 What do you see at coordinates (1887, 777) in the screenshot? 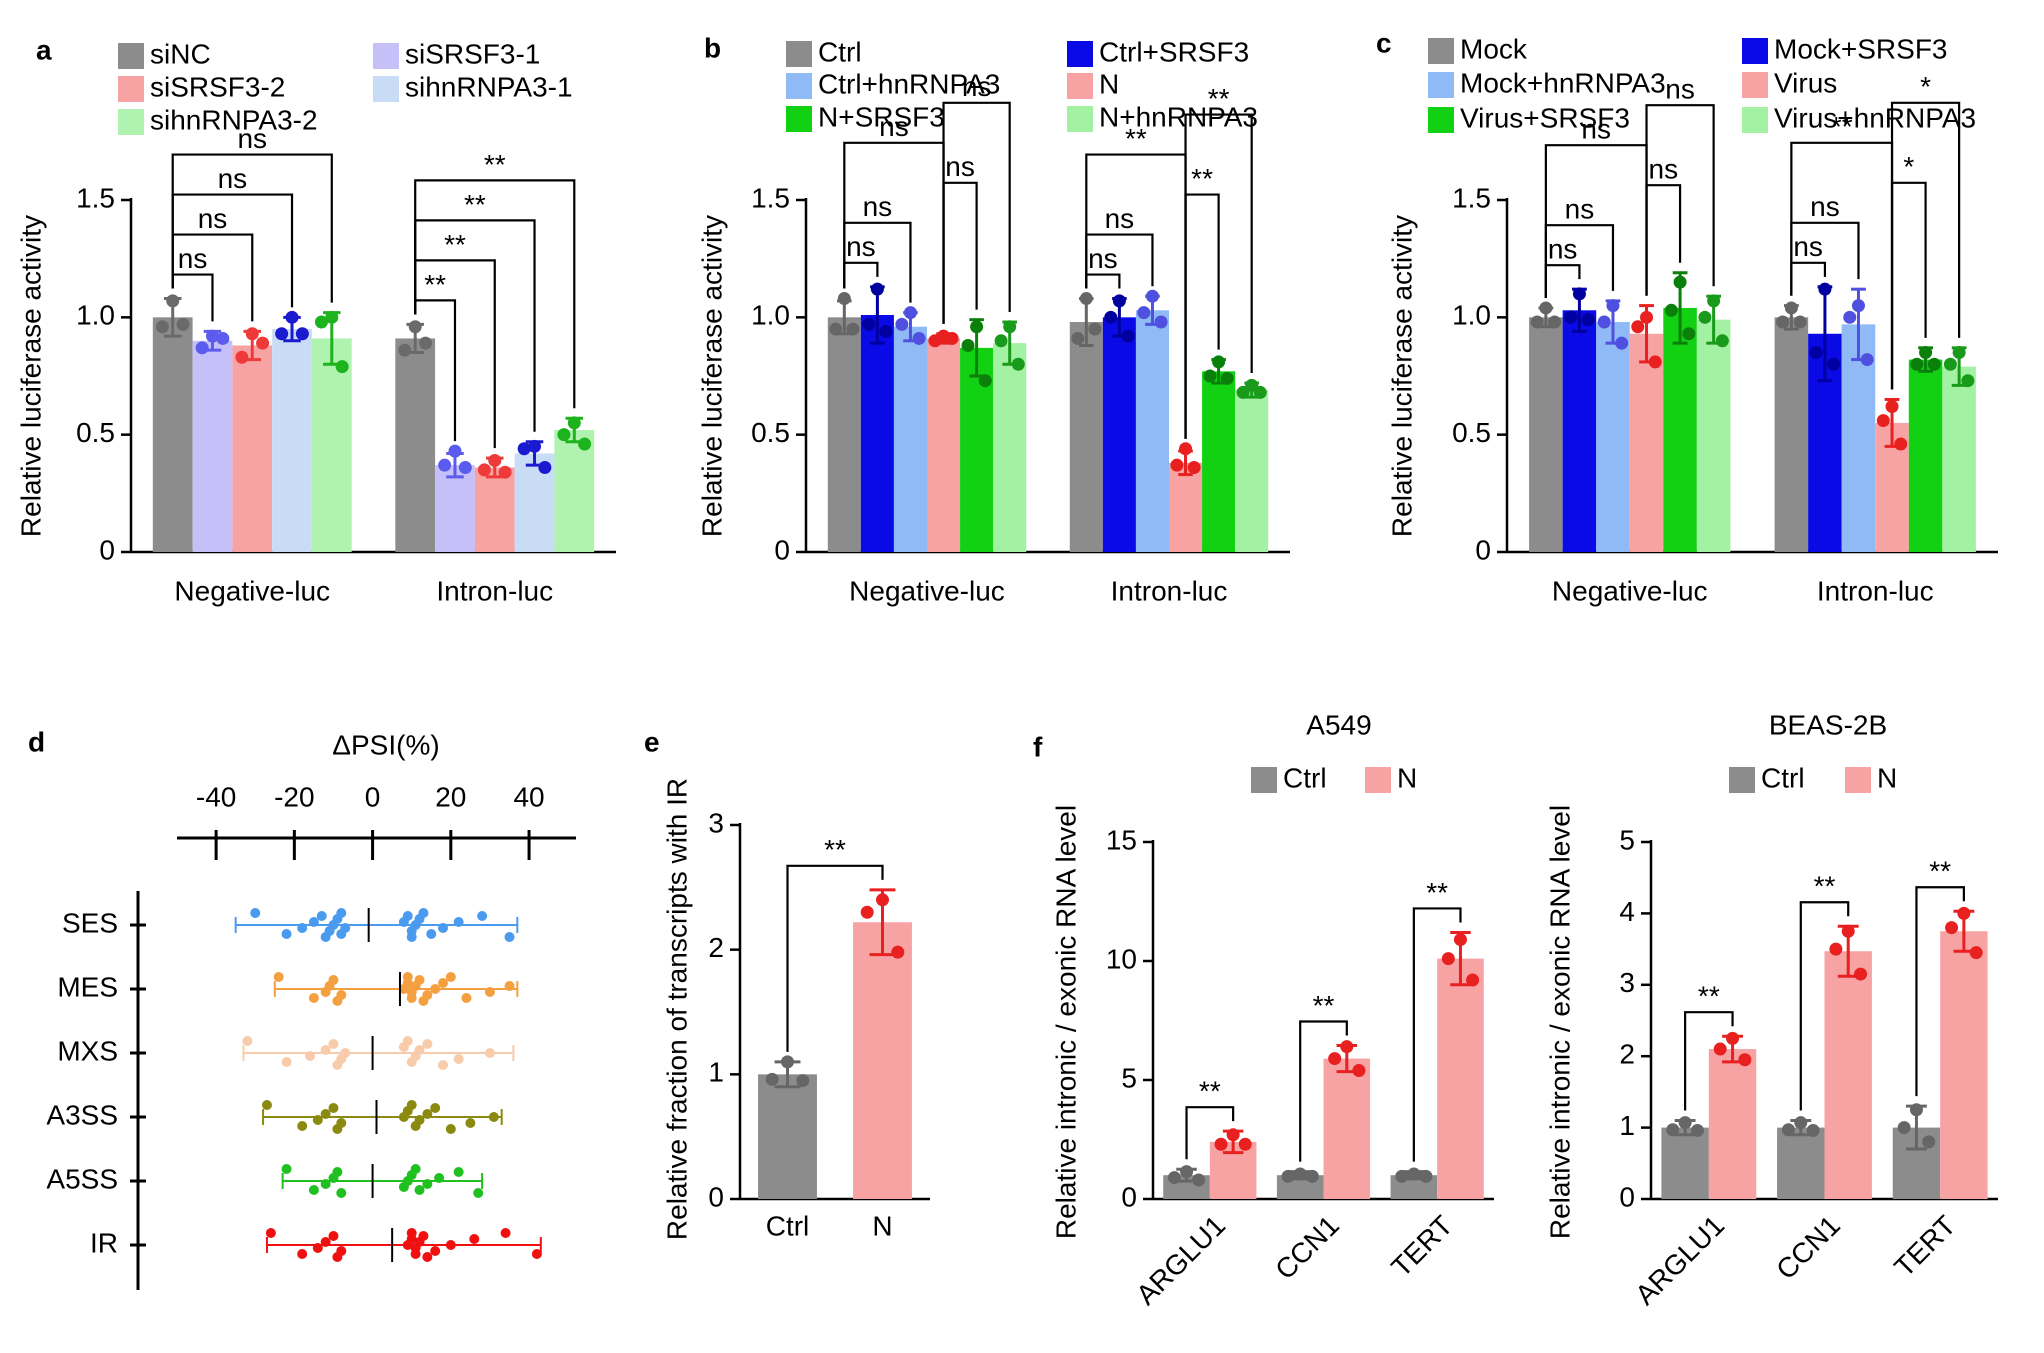
I see `legend-label: N` at bounding box center [1887, 777].